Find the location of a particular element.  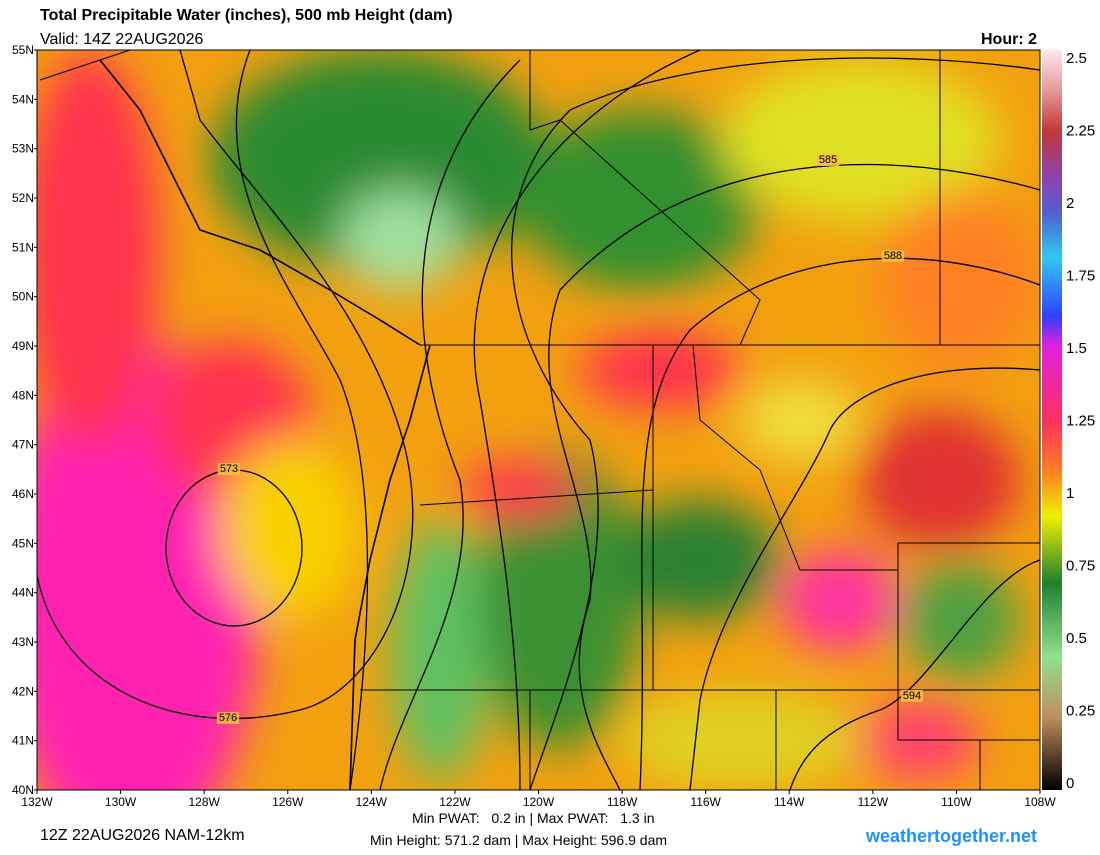

colorbar-label: 0.5 is located at coordinates (1076, 638).